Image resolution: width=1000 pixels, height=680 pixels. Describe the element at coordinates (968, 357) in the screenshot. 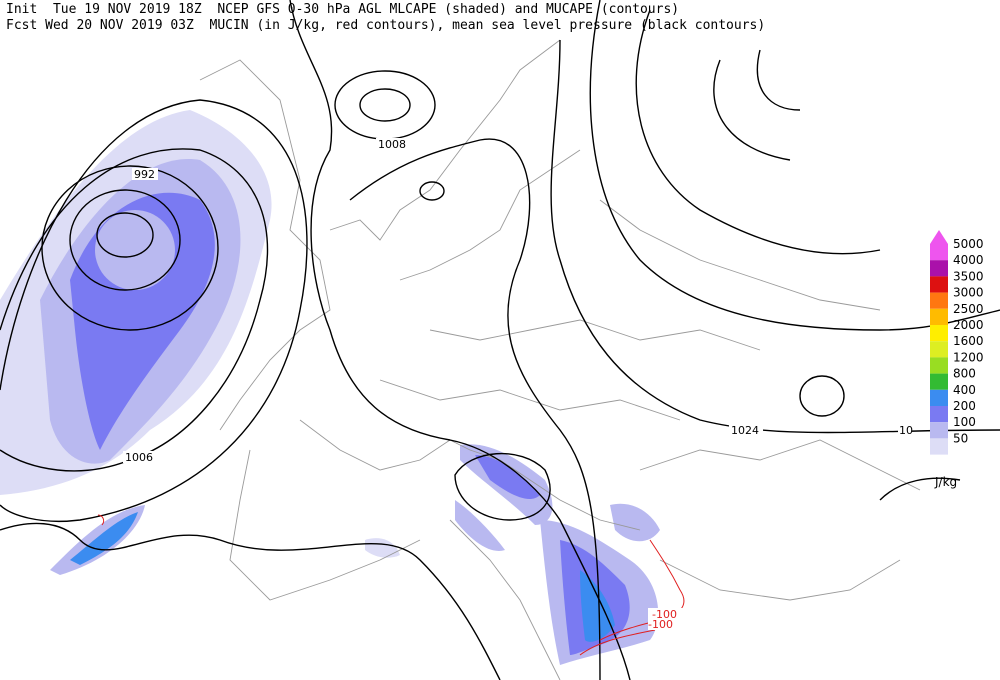

I see `legend-label: 1200` at that location.